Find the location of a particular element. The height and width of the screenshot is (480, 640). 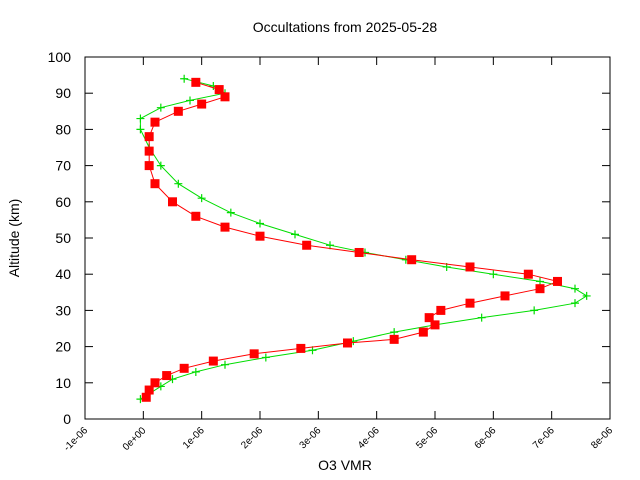

x-tick-label: 5e-06 is located at coordinates (427, 438).